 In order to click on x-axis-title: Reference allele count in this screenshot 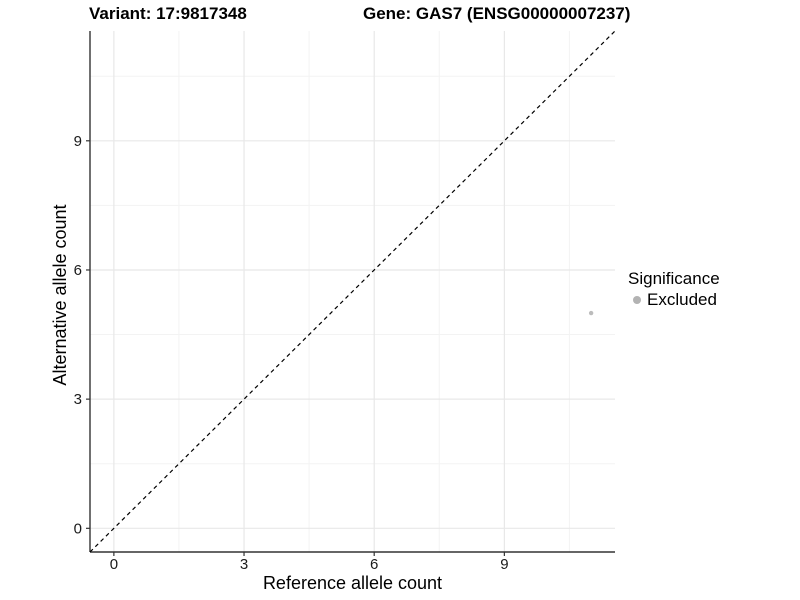, I will do `click(352, 583)`.